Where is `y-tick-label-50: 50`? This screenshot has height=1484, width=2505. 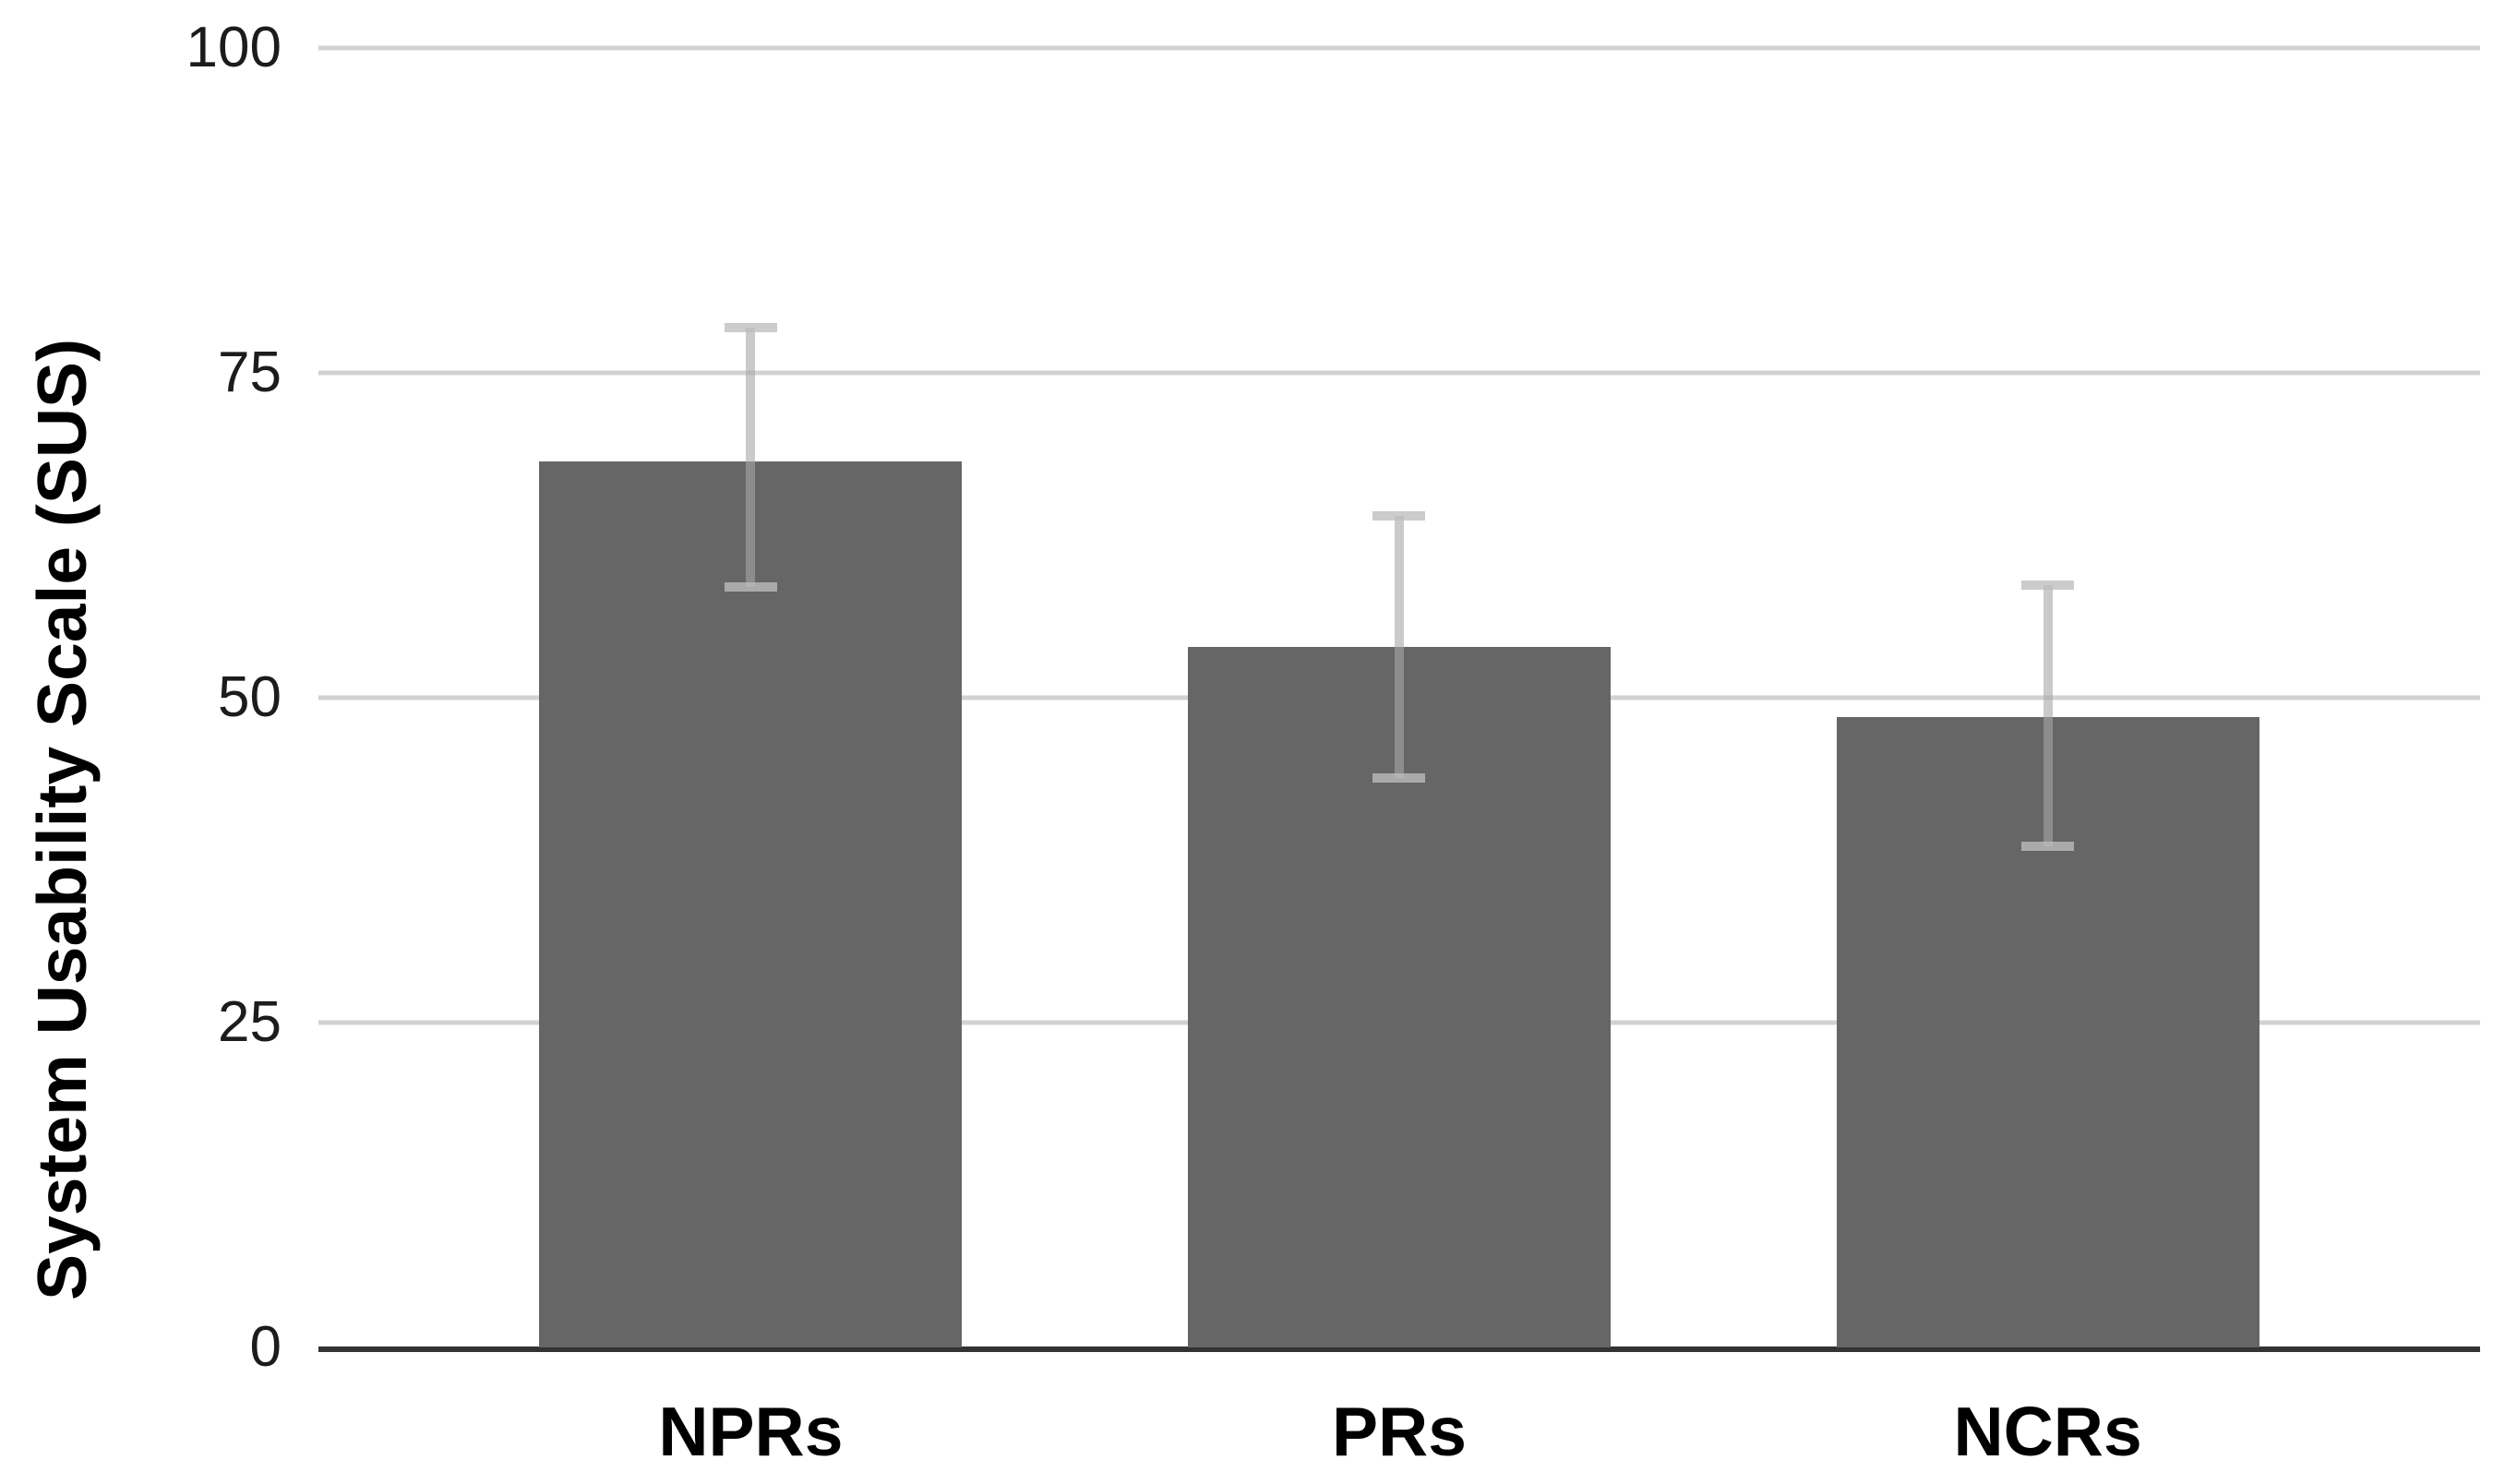
y-tick-label-50: 50 is located at coordinates (250, 697).